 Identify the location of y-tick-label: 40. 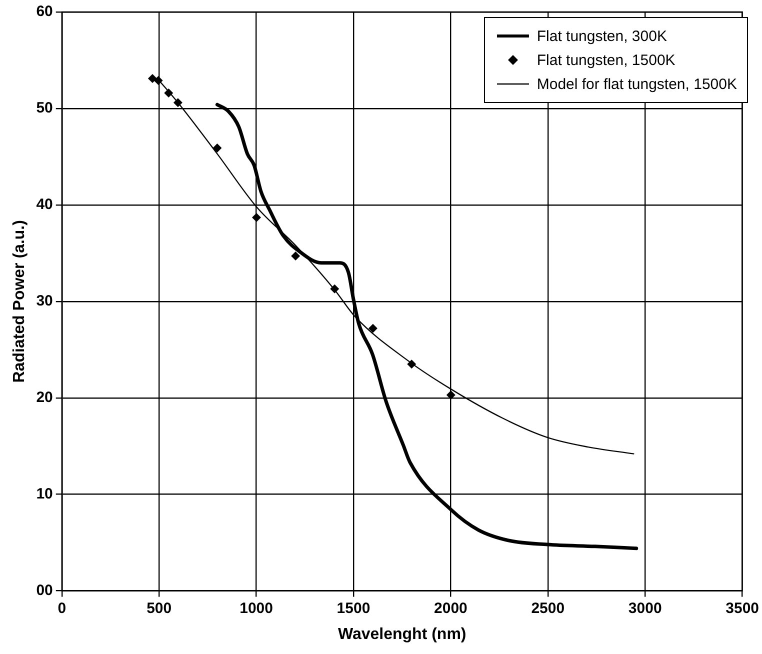
(44, 205).